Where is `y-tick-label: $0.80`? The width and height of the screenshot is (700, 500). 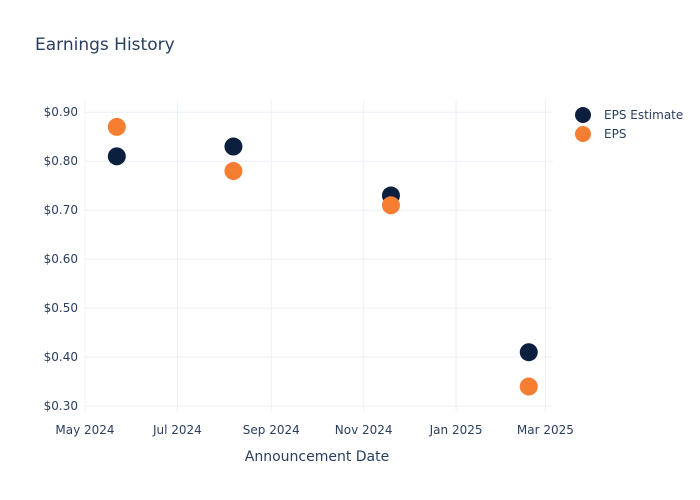
y-tick-label: $0.80 is located at coordinates (61, 161).